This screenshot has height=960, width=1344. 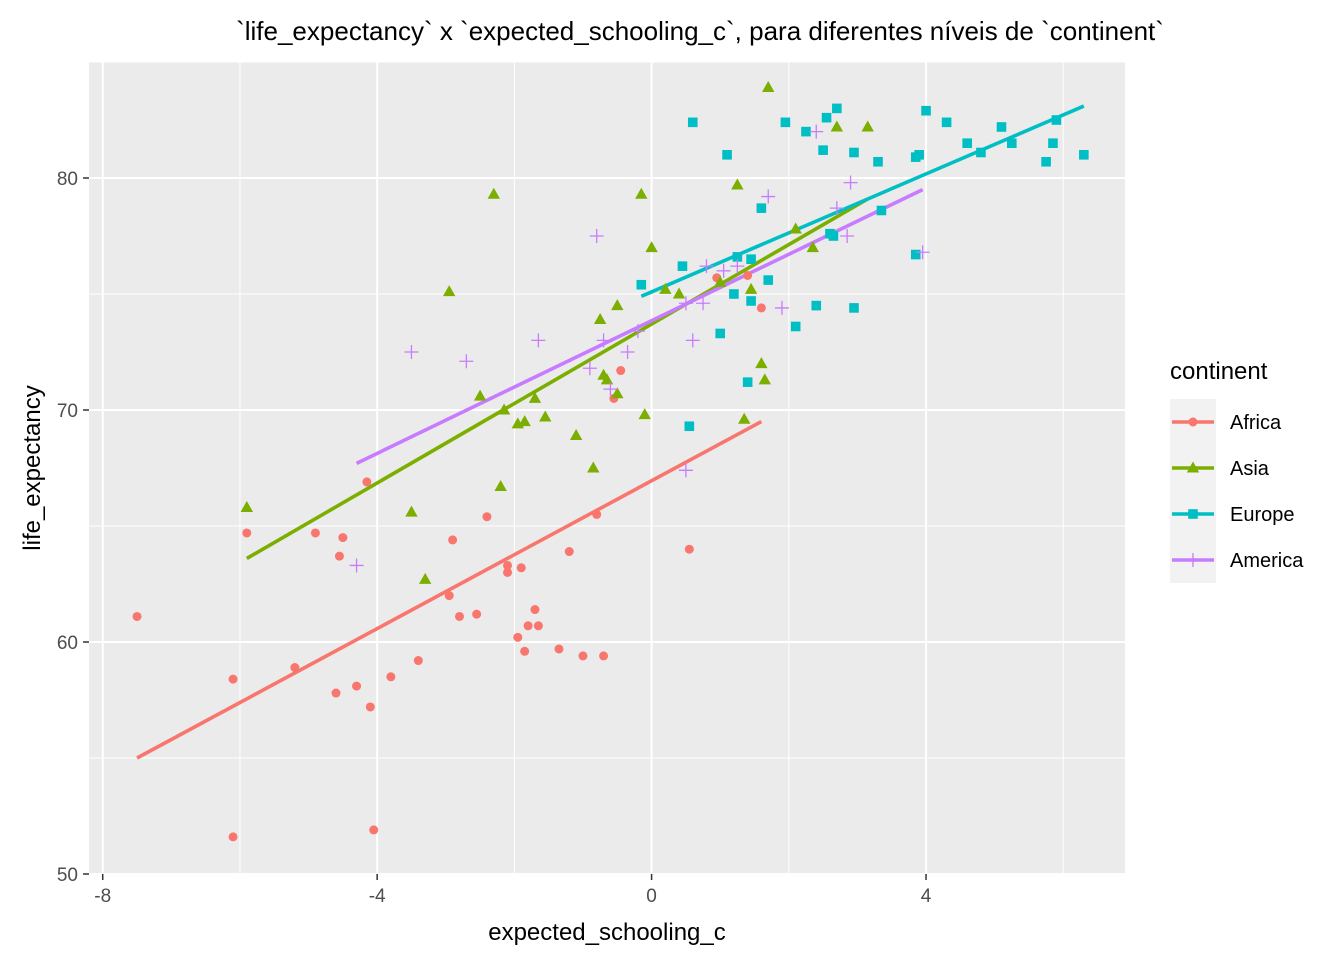 What do you see at coordinates (1237, 560) in the screenshot?
I see `legend-item-america: America` at bounding box center [1237, 560].